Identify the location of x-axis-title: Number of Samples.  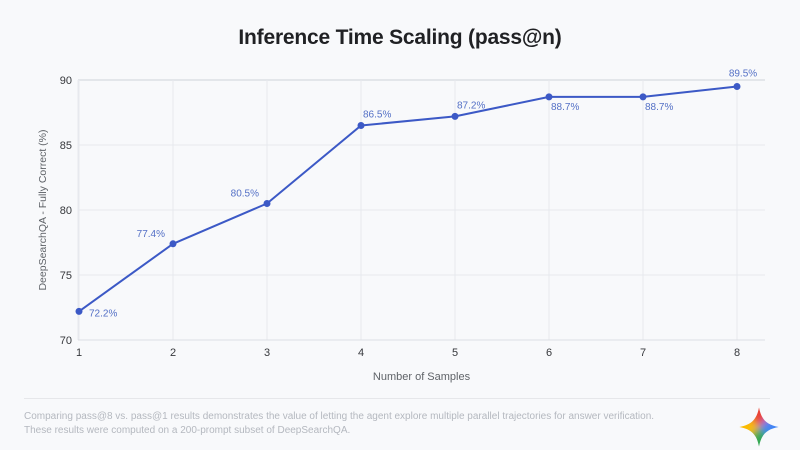
(422, 377).